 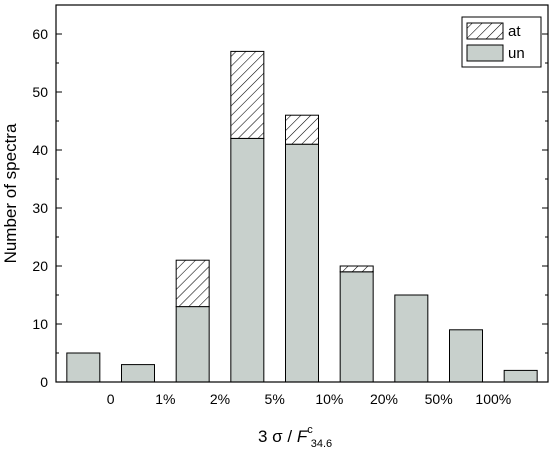 I want to click on y-axis-label: Number of spectra, so click(x=10, y=193).